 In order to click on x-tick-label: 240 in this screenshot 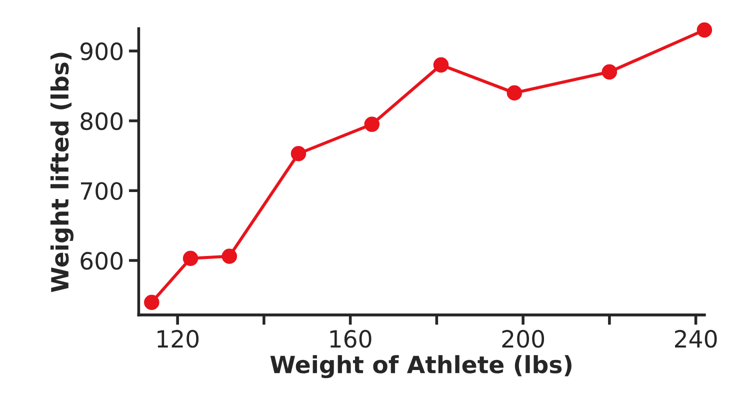, I will do `click(696, 339)`.